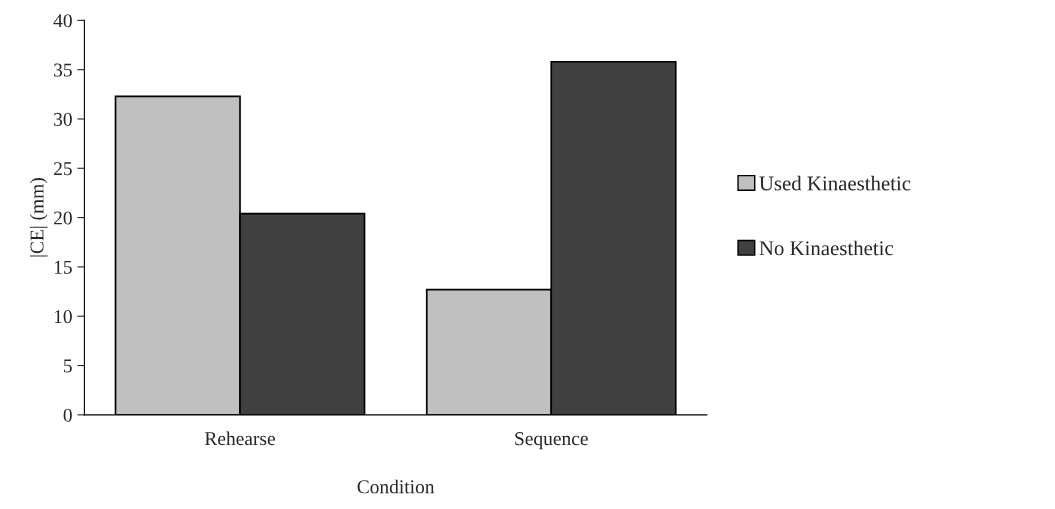 This screenshot has height=509, width=1055. I want to click on y-tick-label: 10, so click(63, 317).